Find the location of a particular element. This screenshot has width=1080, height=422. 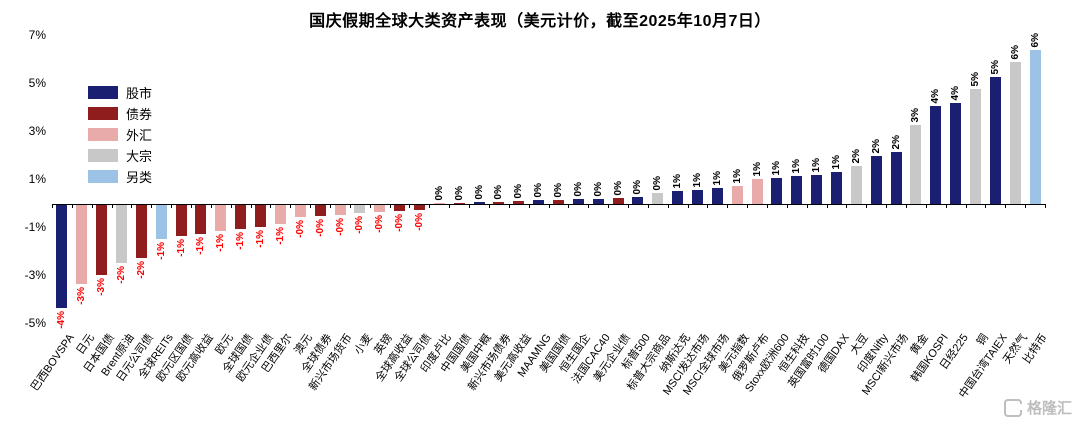

y-tick-label: 7% is located at coordinates (37, 35).